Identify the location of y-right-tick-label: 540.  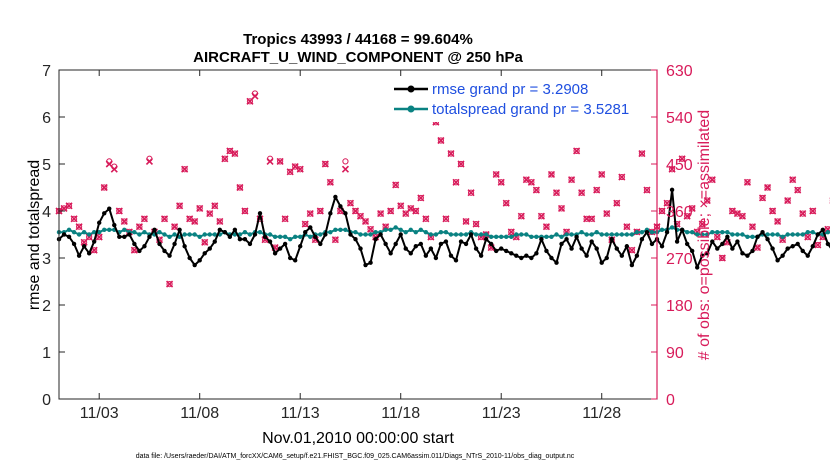
(679, 118).